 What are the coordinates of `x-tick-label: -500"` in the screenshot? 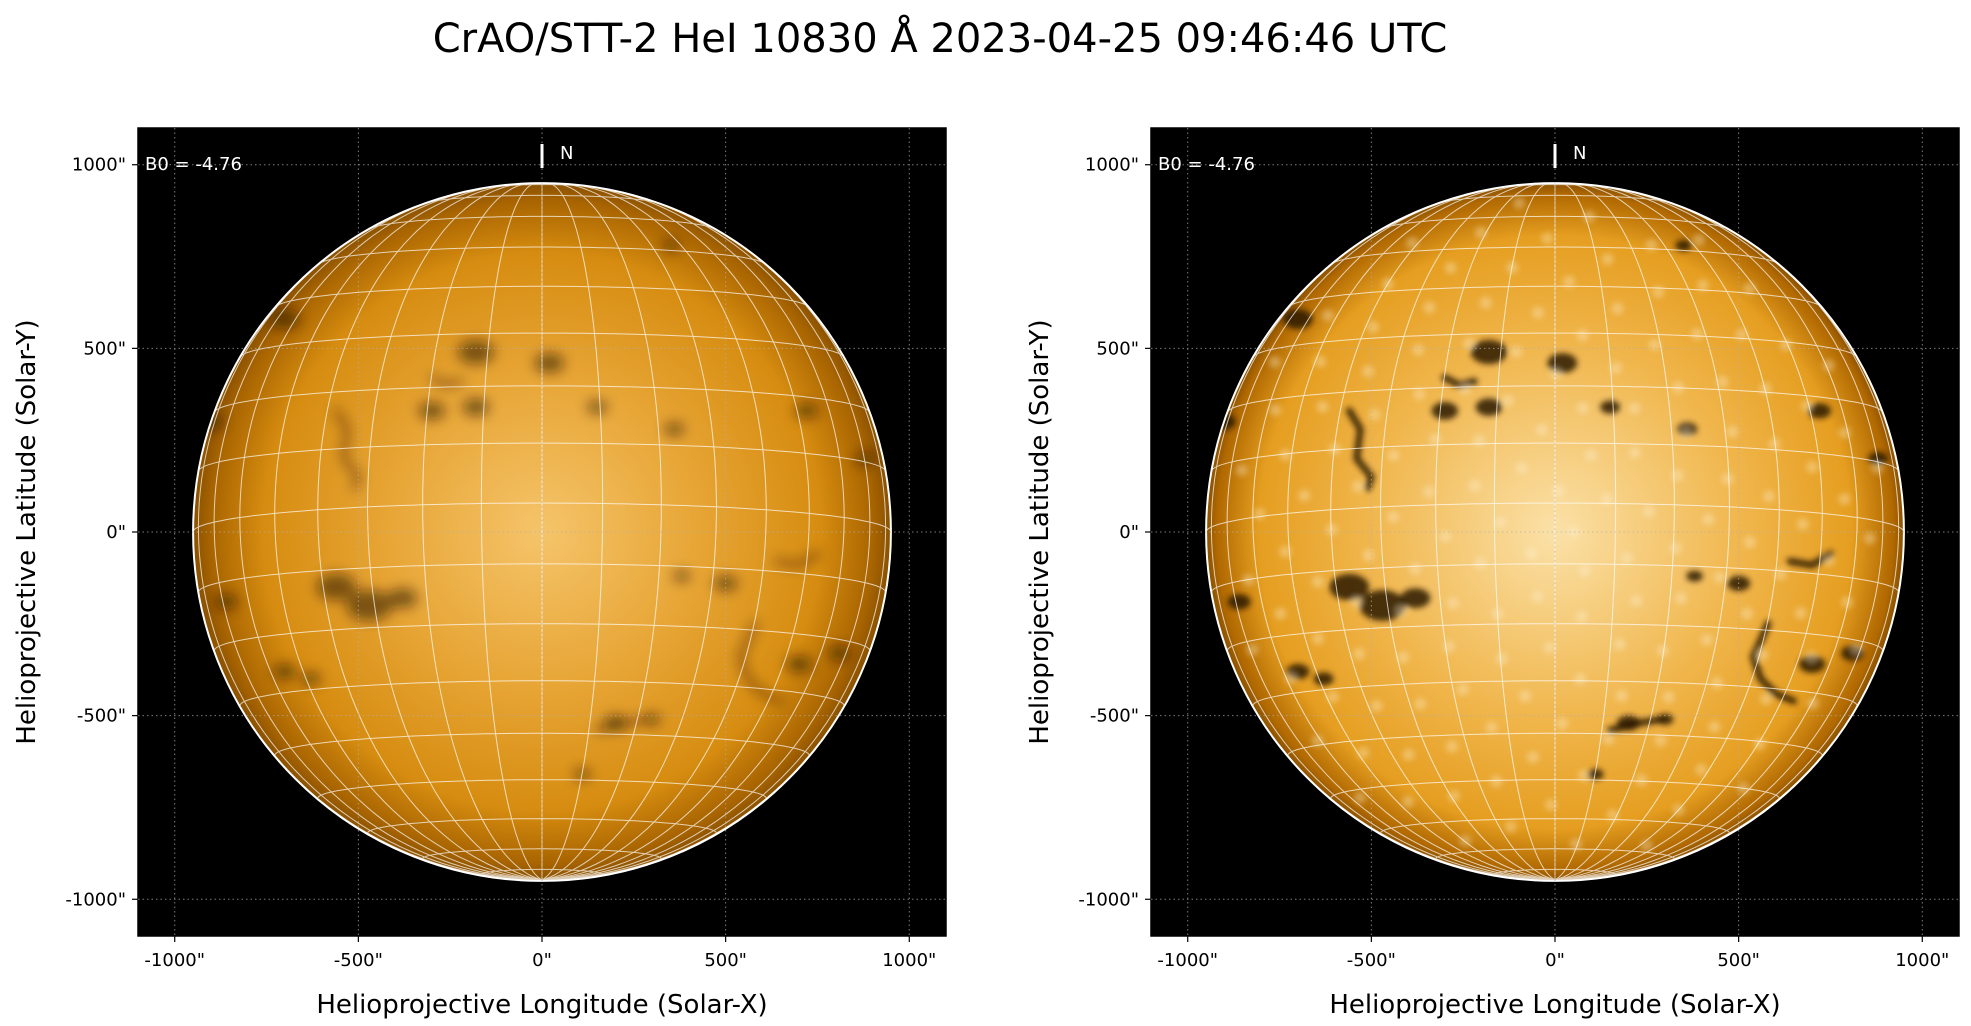 It's located at (358, 960).